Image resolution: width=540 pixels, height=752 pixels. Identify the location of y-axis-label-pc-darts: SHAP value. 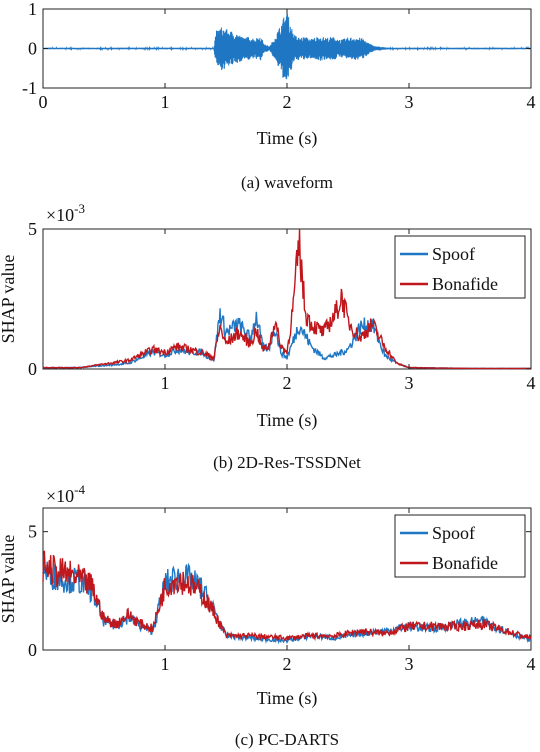
(9, 579).